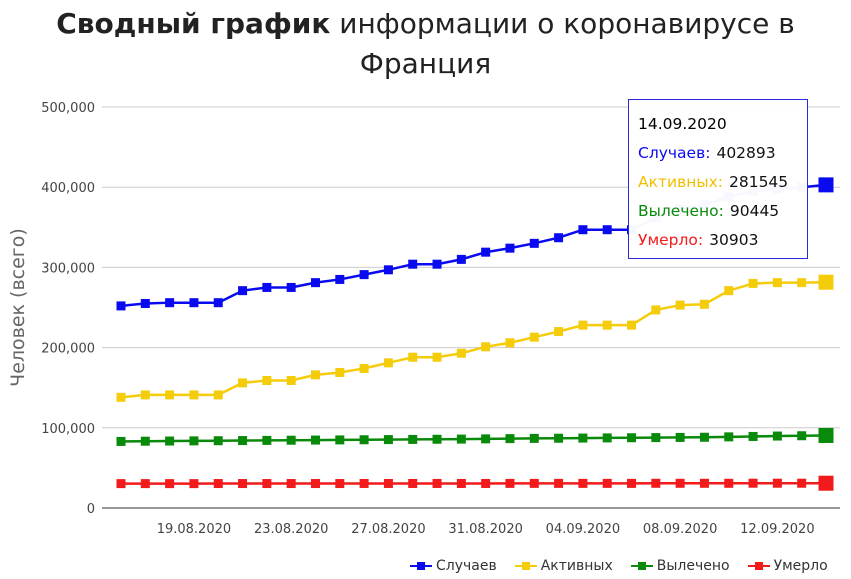  What do you see at coordinates (194, 529) in the screenshot?
I see `x-tick-label: 19.08.2020` at bounding box center [194, 529].